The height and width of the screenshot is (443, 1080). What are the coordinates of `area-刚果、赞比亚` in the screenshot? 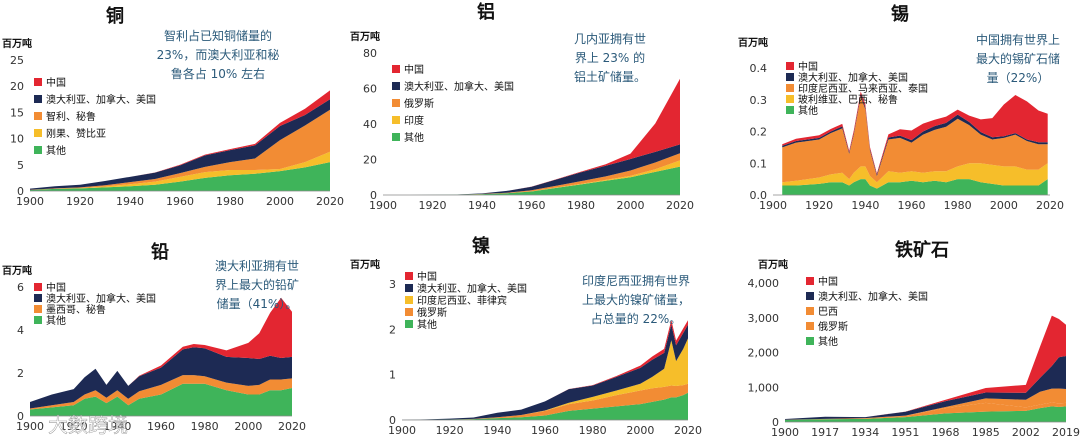 It's located at (180, 170).